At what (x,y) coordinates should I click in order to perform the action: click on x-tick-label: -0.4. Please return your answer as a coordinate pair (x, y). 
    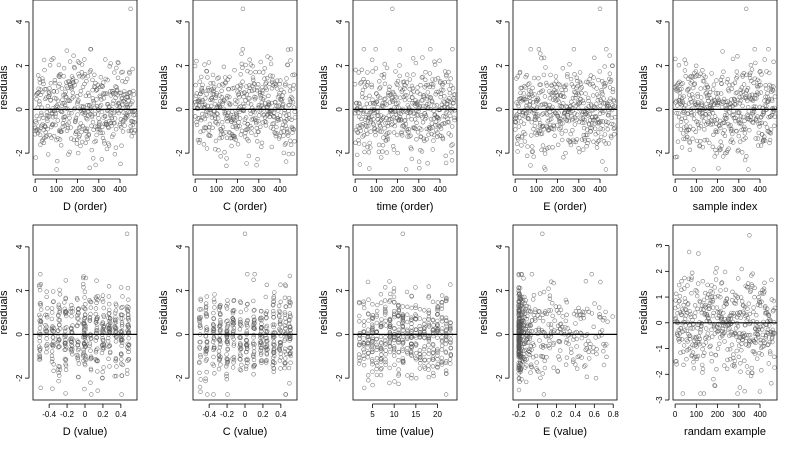
    Looking at the image, I should click on (209, 414).